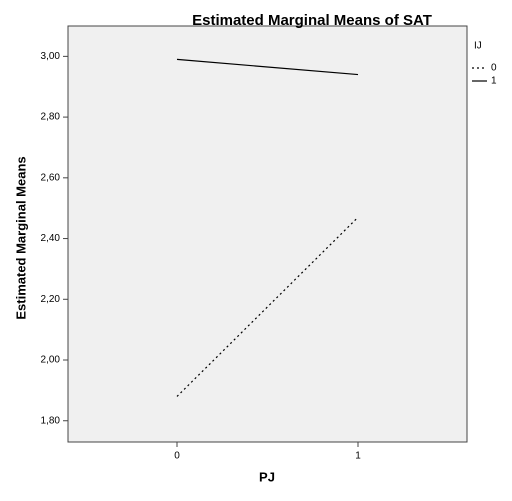  What do you see at coordinates (51, 56) in the screenshot?
I see `y-tick-label: 3,00` at bounding box center [51, 56].